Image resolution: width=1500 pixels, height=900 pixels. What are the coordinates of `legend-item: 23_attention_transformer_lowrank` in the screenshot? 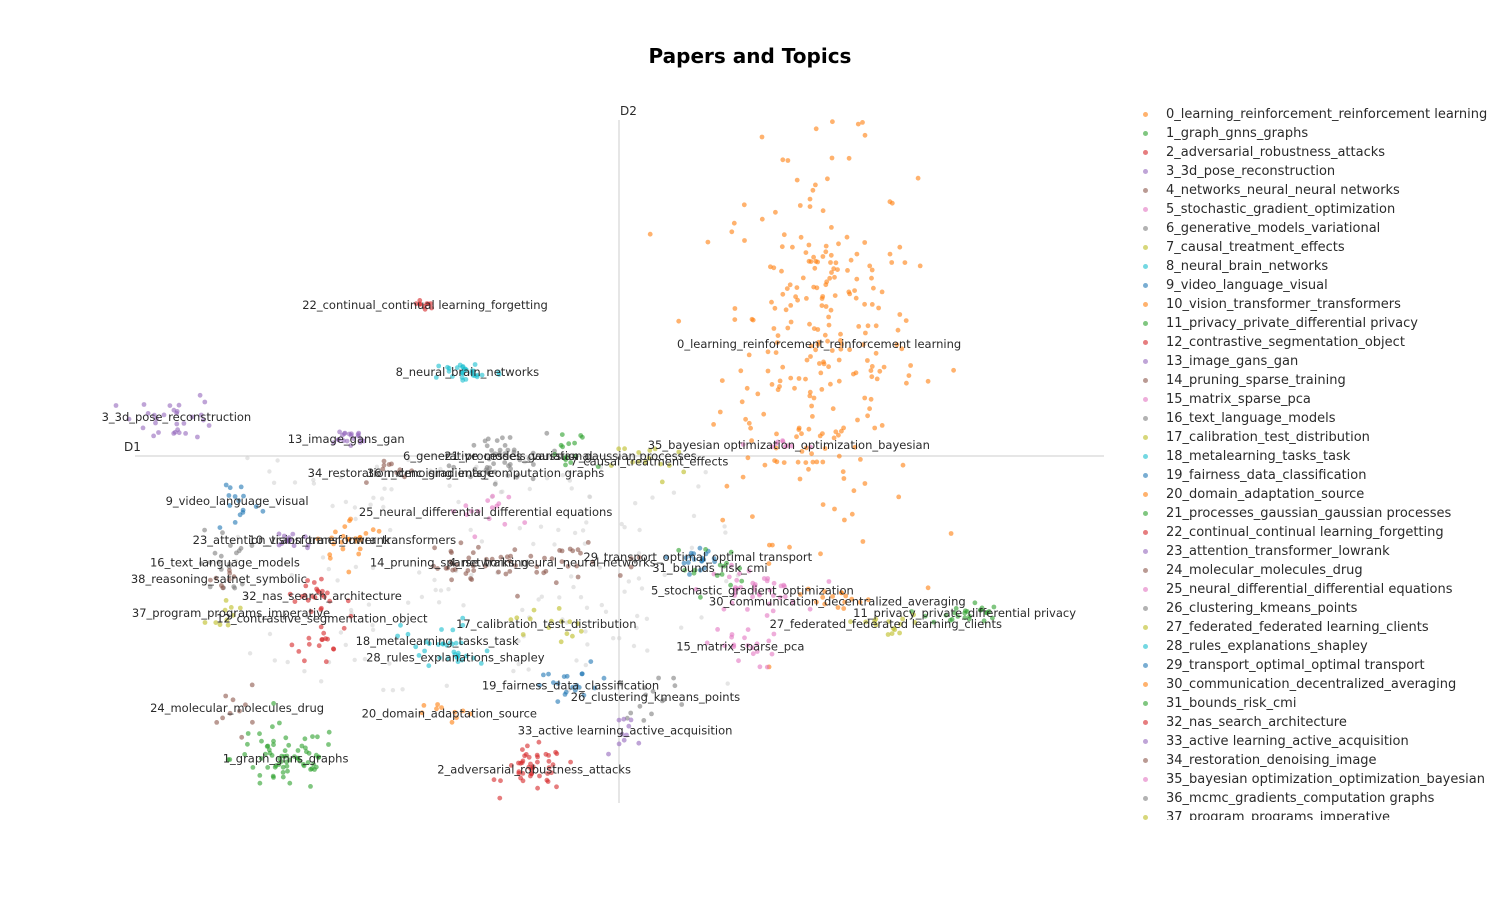 It's located at (1317, 551).